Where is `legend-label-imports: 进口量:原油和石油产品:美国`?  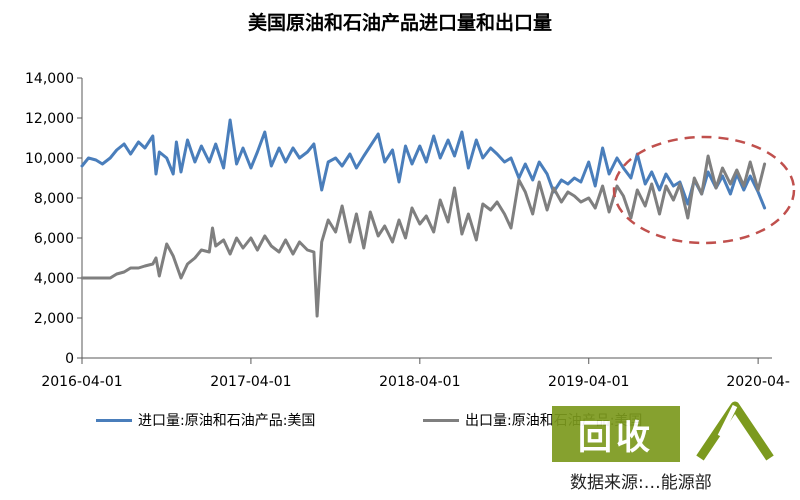
legend-label-imports: 进口量:原油和石油产品:美国 is located at coordinates (227, 421).